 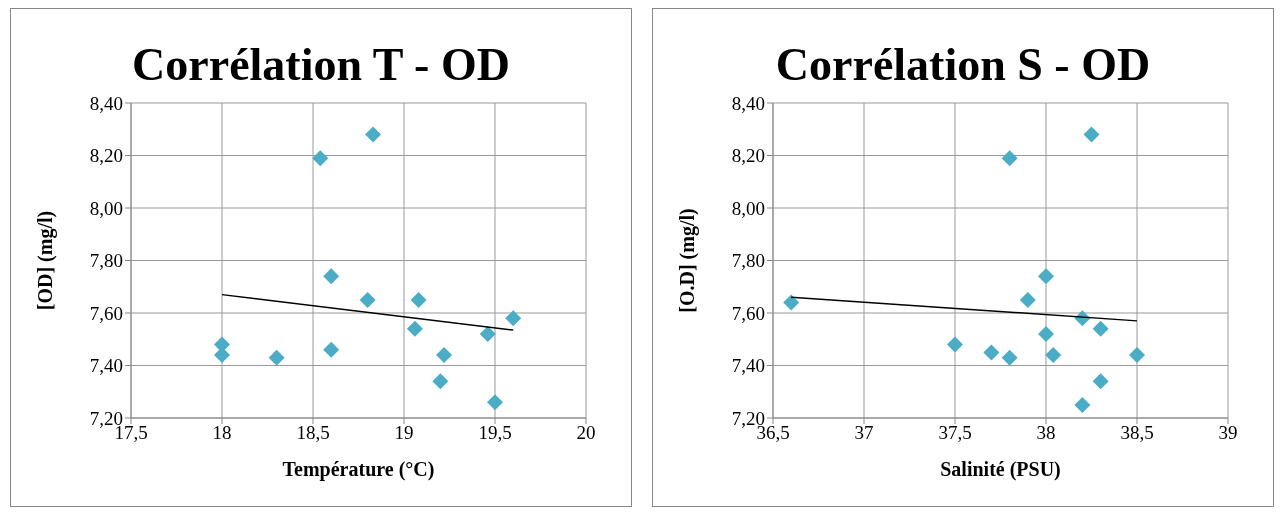 What do you see at coordinates (688, 260) in the screenshot?
I see `y-axis-title: [O.D] (mg/l)` at bounding box center [688, 260].